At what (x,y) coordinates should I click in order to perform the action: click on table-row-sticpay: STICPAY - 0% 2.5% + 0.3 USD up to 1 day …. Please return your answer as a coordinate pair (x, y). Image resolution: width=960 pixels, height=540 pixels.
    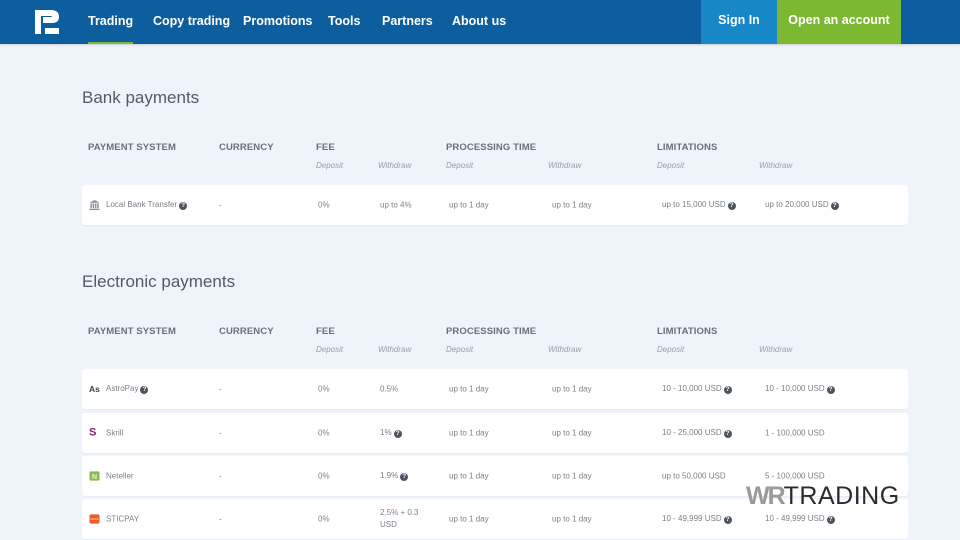
    Looking at the image, I should click on (495, 519).